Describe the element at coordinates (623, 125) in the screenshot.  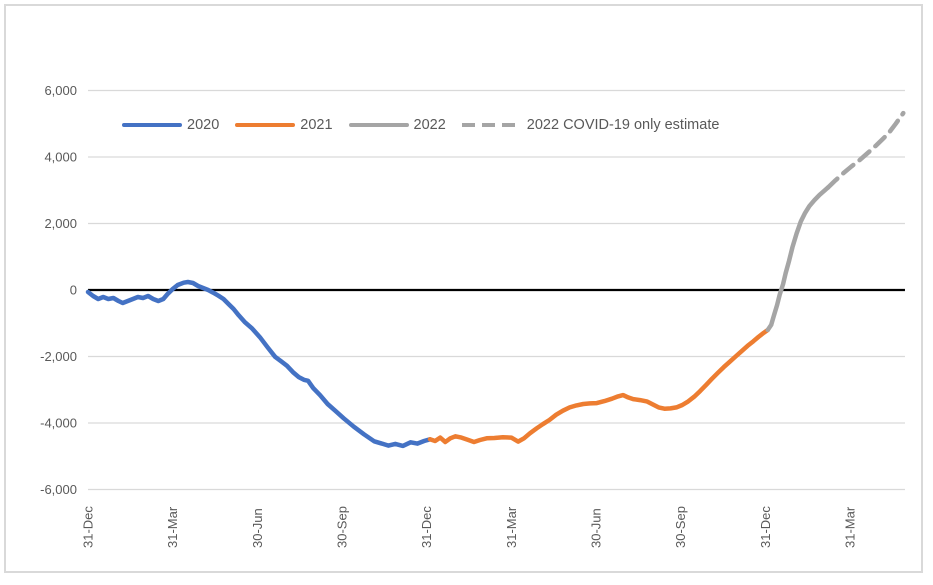
I see `legend-label: 2022 COVID-19 only estimate` at that location.